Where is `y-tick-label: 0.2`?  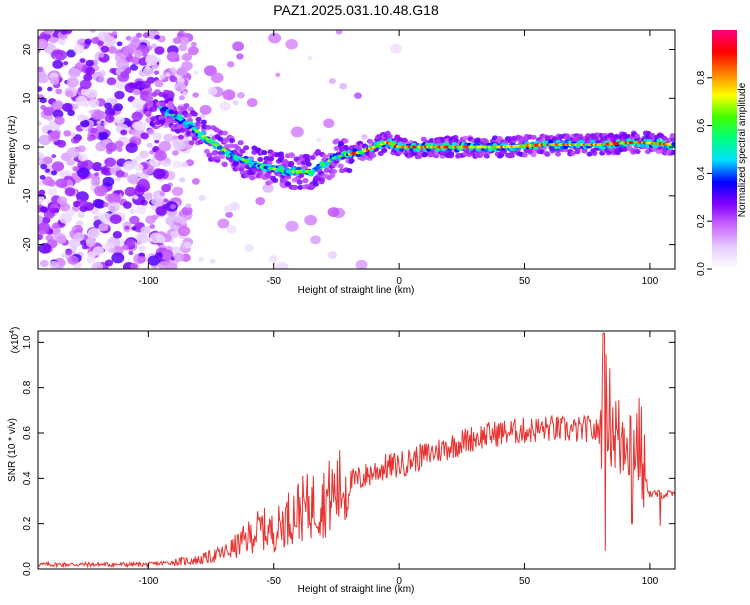 y-tick-label: 0.2 is located at coordinates (27, 523).